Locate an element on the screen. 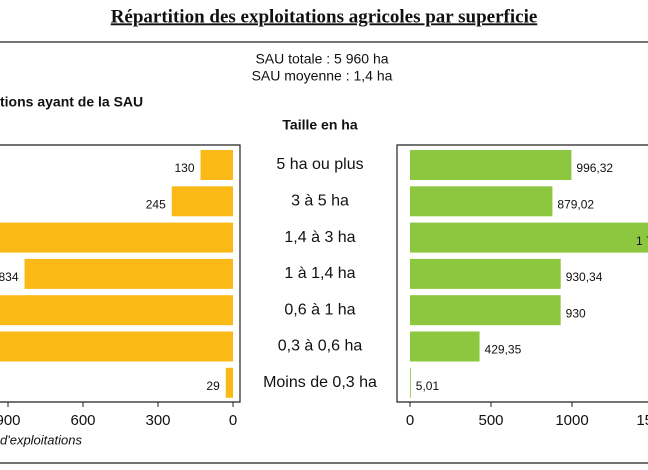 The image size is (648, 470). value-label: 930 is located at coordinates (576, 313).